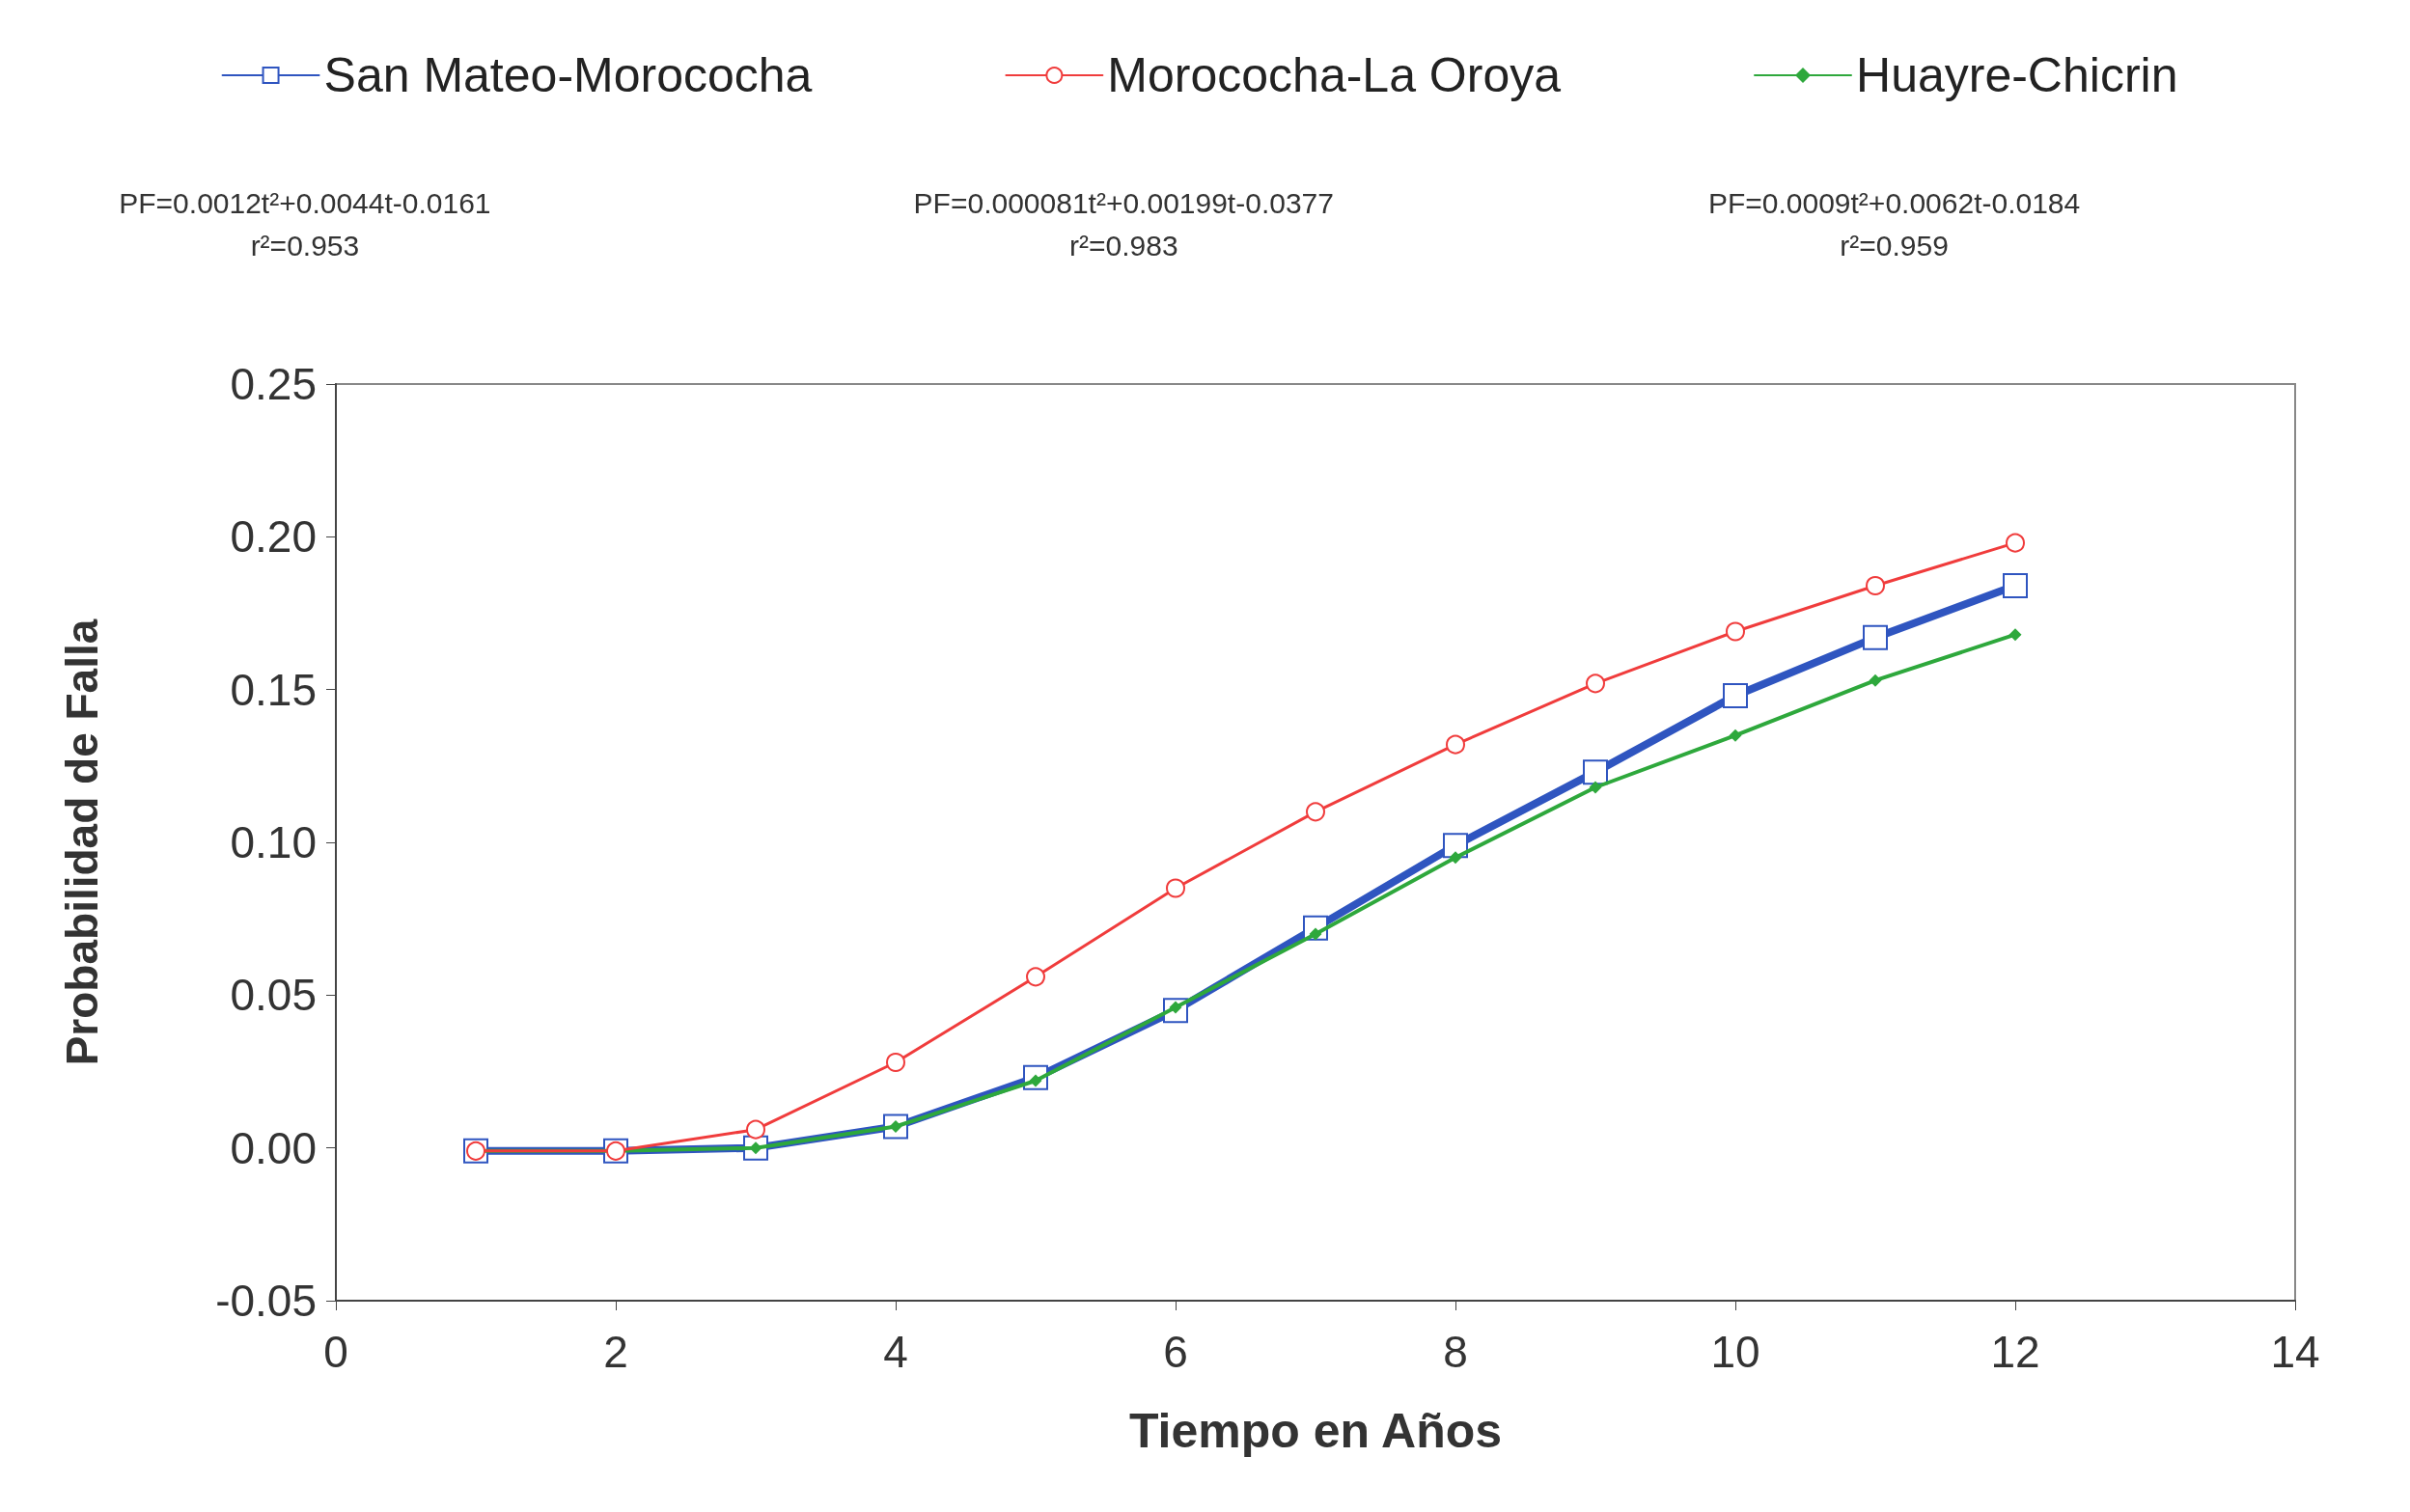 Image resolution: width=2410 pixels, height=1512 pixels. What do you see at coordinates (2015, 1352) in the screenshot?
I see `x-tick-label: 12` at bounding box center [2015, 1352].